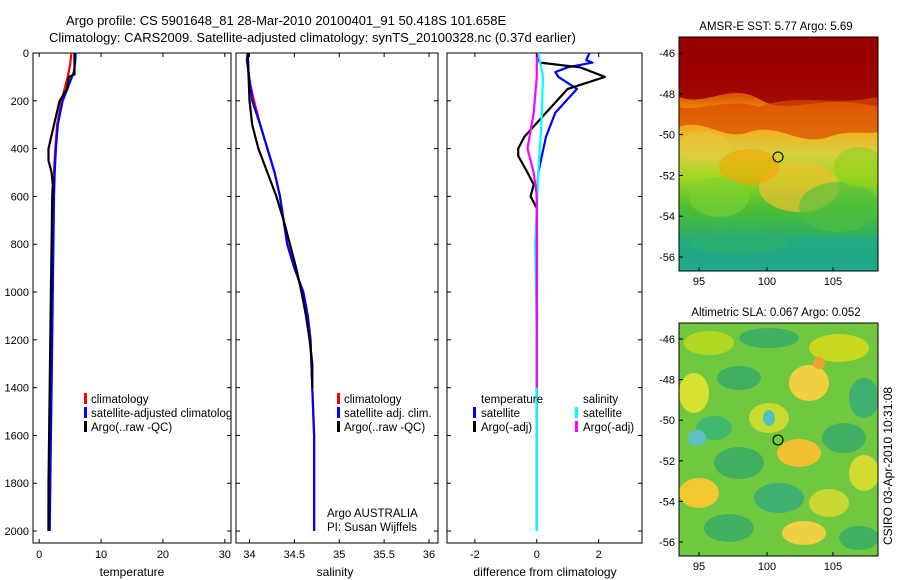  What do you see at coordinates (132, 572) in the screenshot?
I see `temperature-xlabel: temperature` at bounding box center [132, 572].